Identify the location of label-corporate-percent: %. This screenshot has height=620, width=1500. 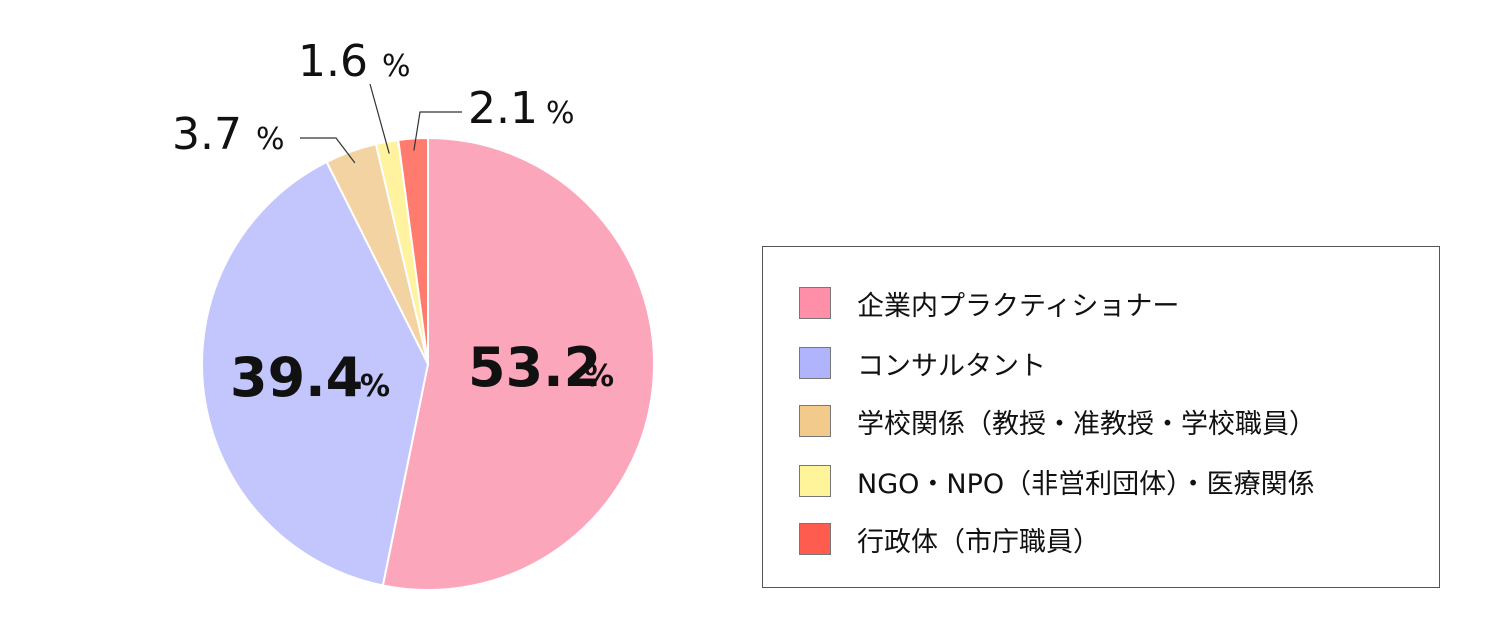
(599, 376).